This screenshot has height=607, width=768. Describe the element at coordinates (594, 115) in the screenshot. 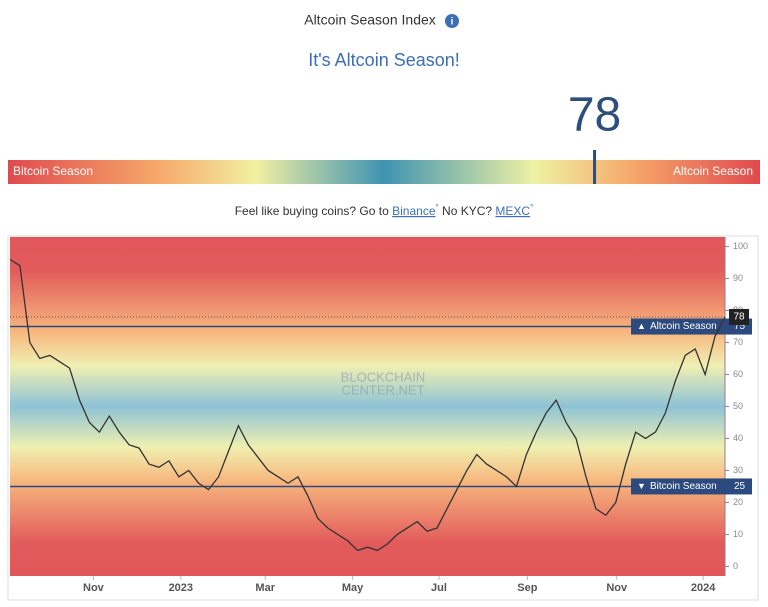

I see `index-value: 78` at that location.